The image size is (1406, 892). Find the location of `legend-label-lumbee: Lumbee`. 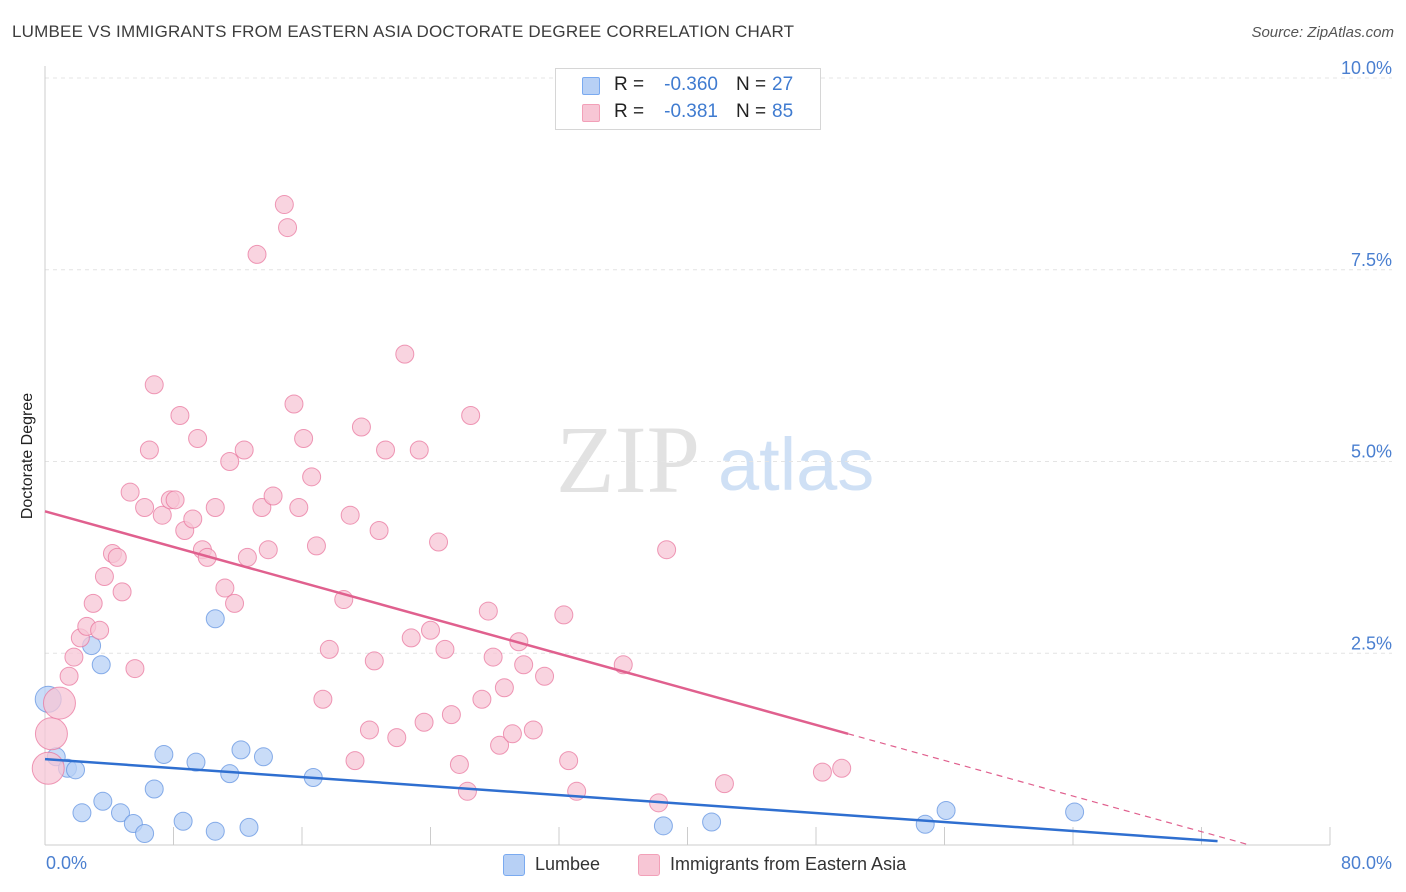

legend-label-lumbee: Lumbee is located at coordinates (568, 864).